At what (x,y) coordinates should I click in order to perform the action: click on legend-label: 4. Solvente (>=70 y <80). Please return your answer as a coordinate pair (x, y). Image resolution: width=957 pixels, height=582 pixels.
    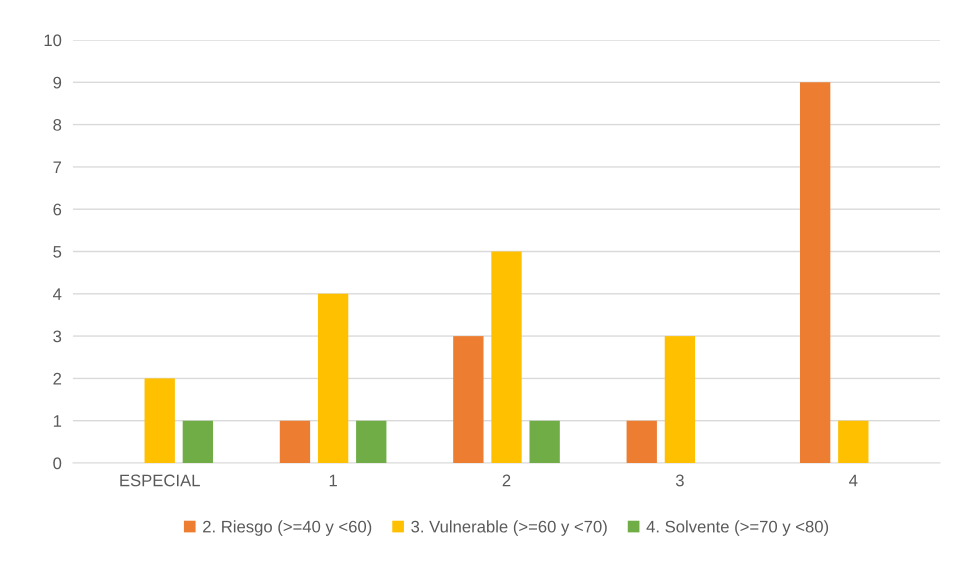
    Looking at the image, I should click on (737, 528).